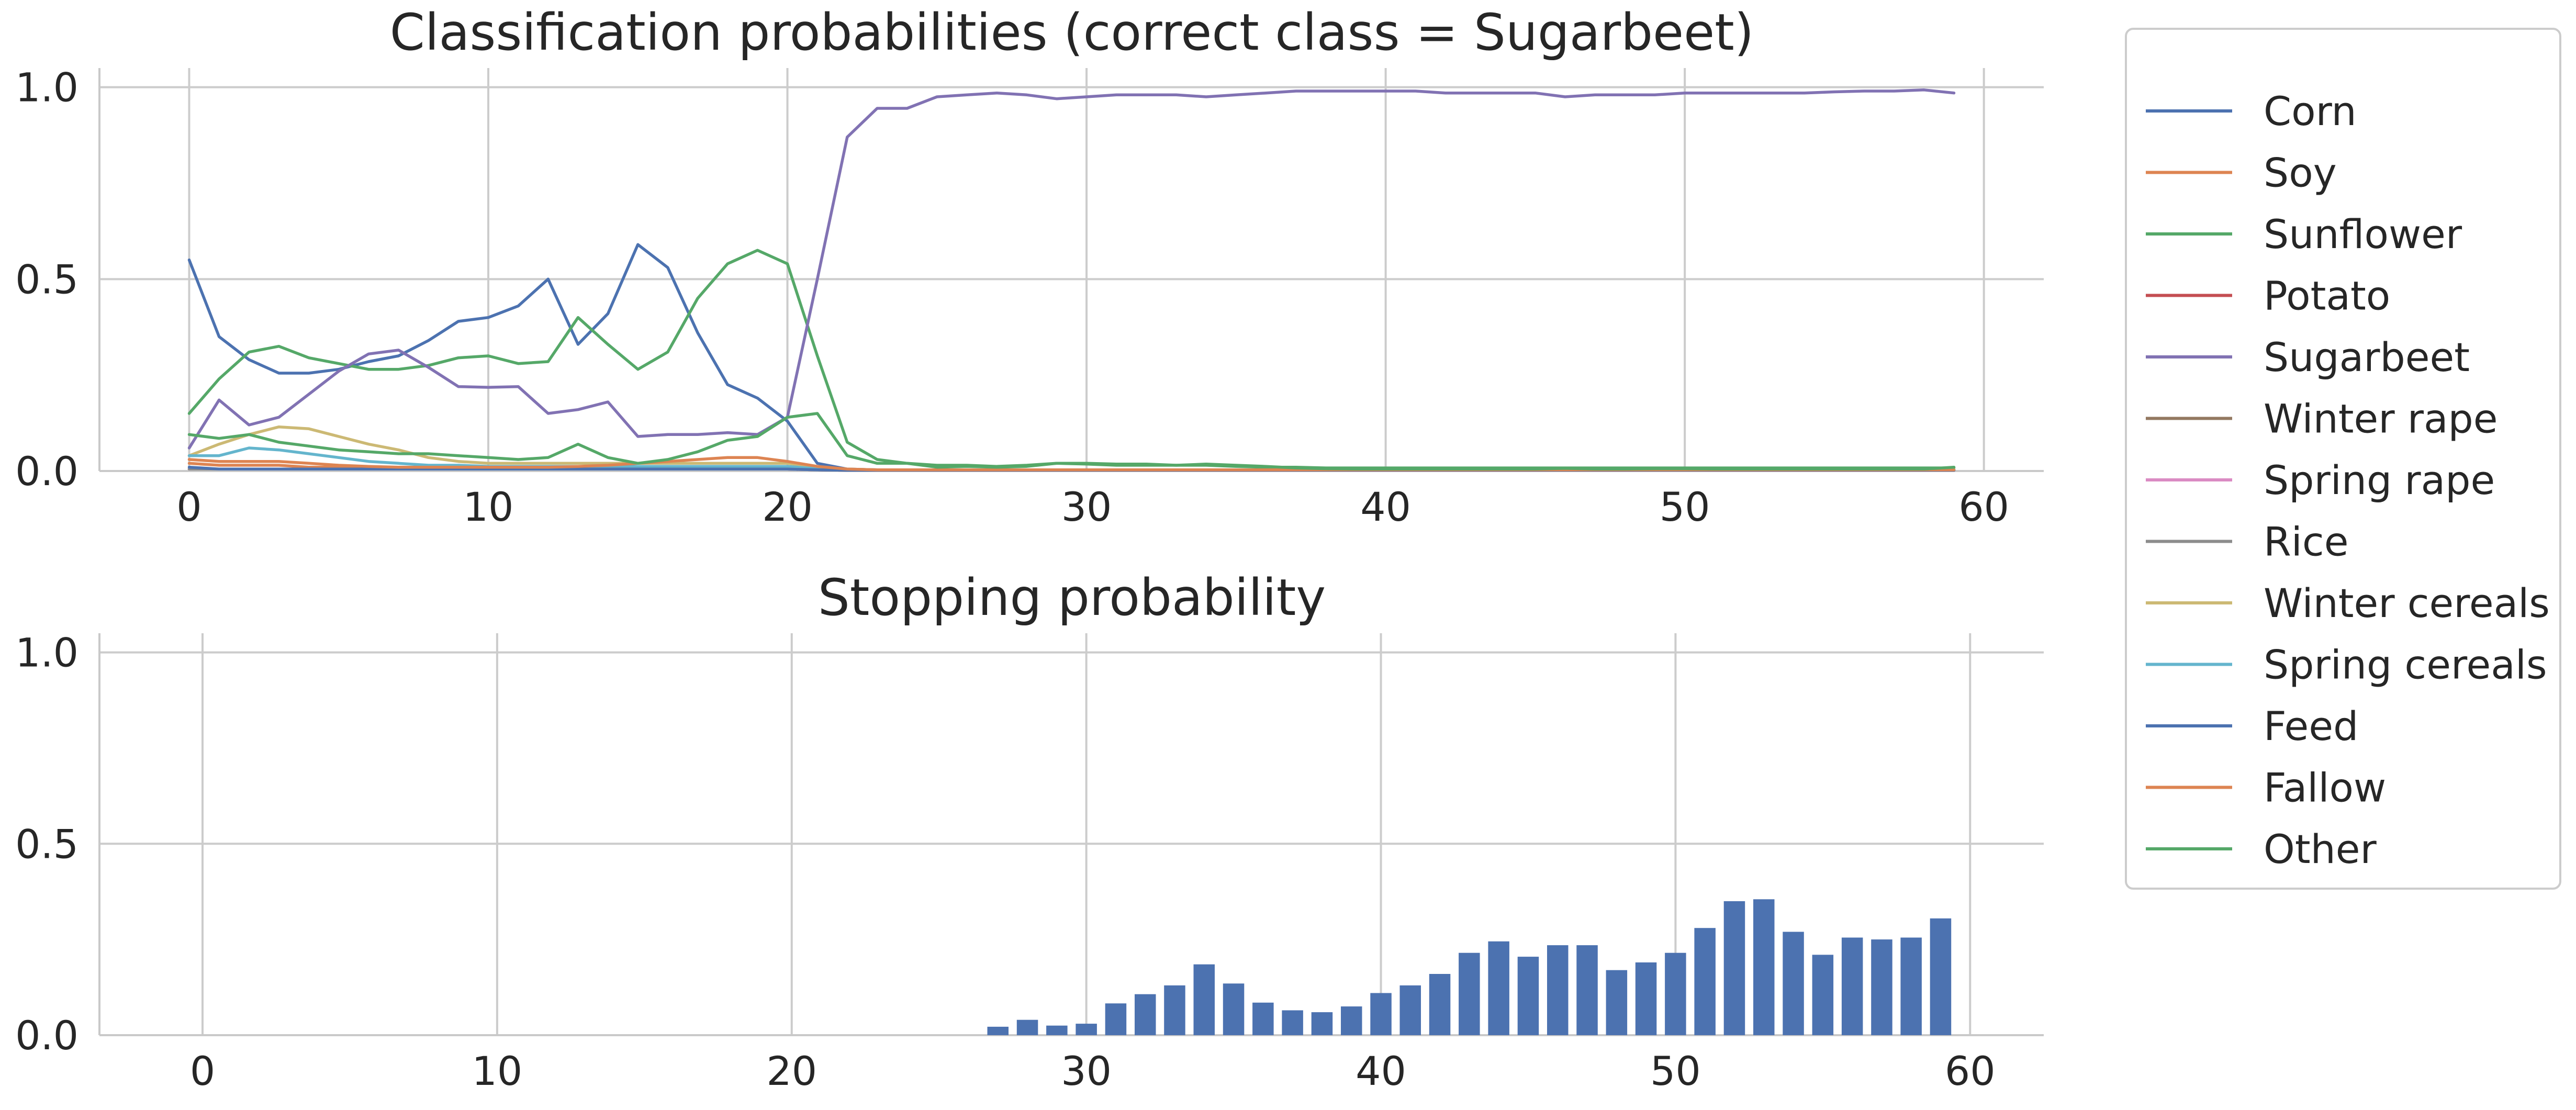 The height and width of the screenshot is (1110, 2576). I want to click on bottom-xtick-label: 30, so click(1086, 1071).